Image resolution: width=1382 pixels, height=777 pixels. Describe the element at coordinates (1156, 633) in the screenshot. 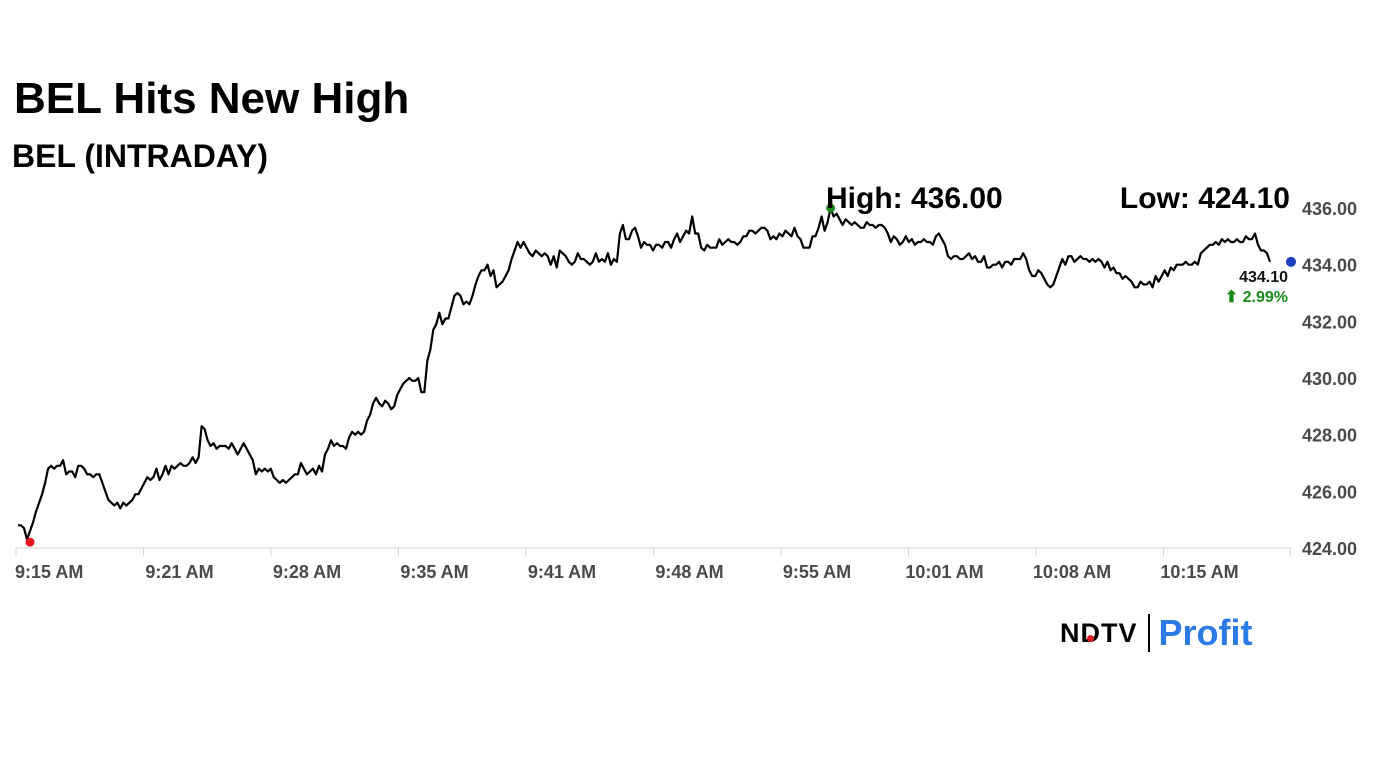

I see `ndtv-profit-logo: NDTV Profit` at that location.